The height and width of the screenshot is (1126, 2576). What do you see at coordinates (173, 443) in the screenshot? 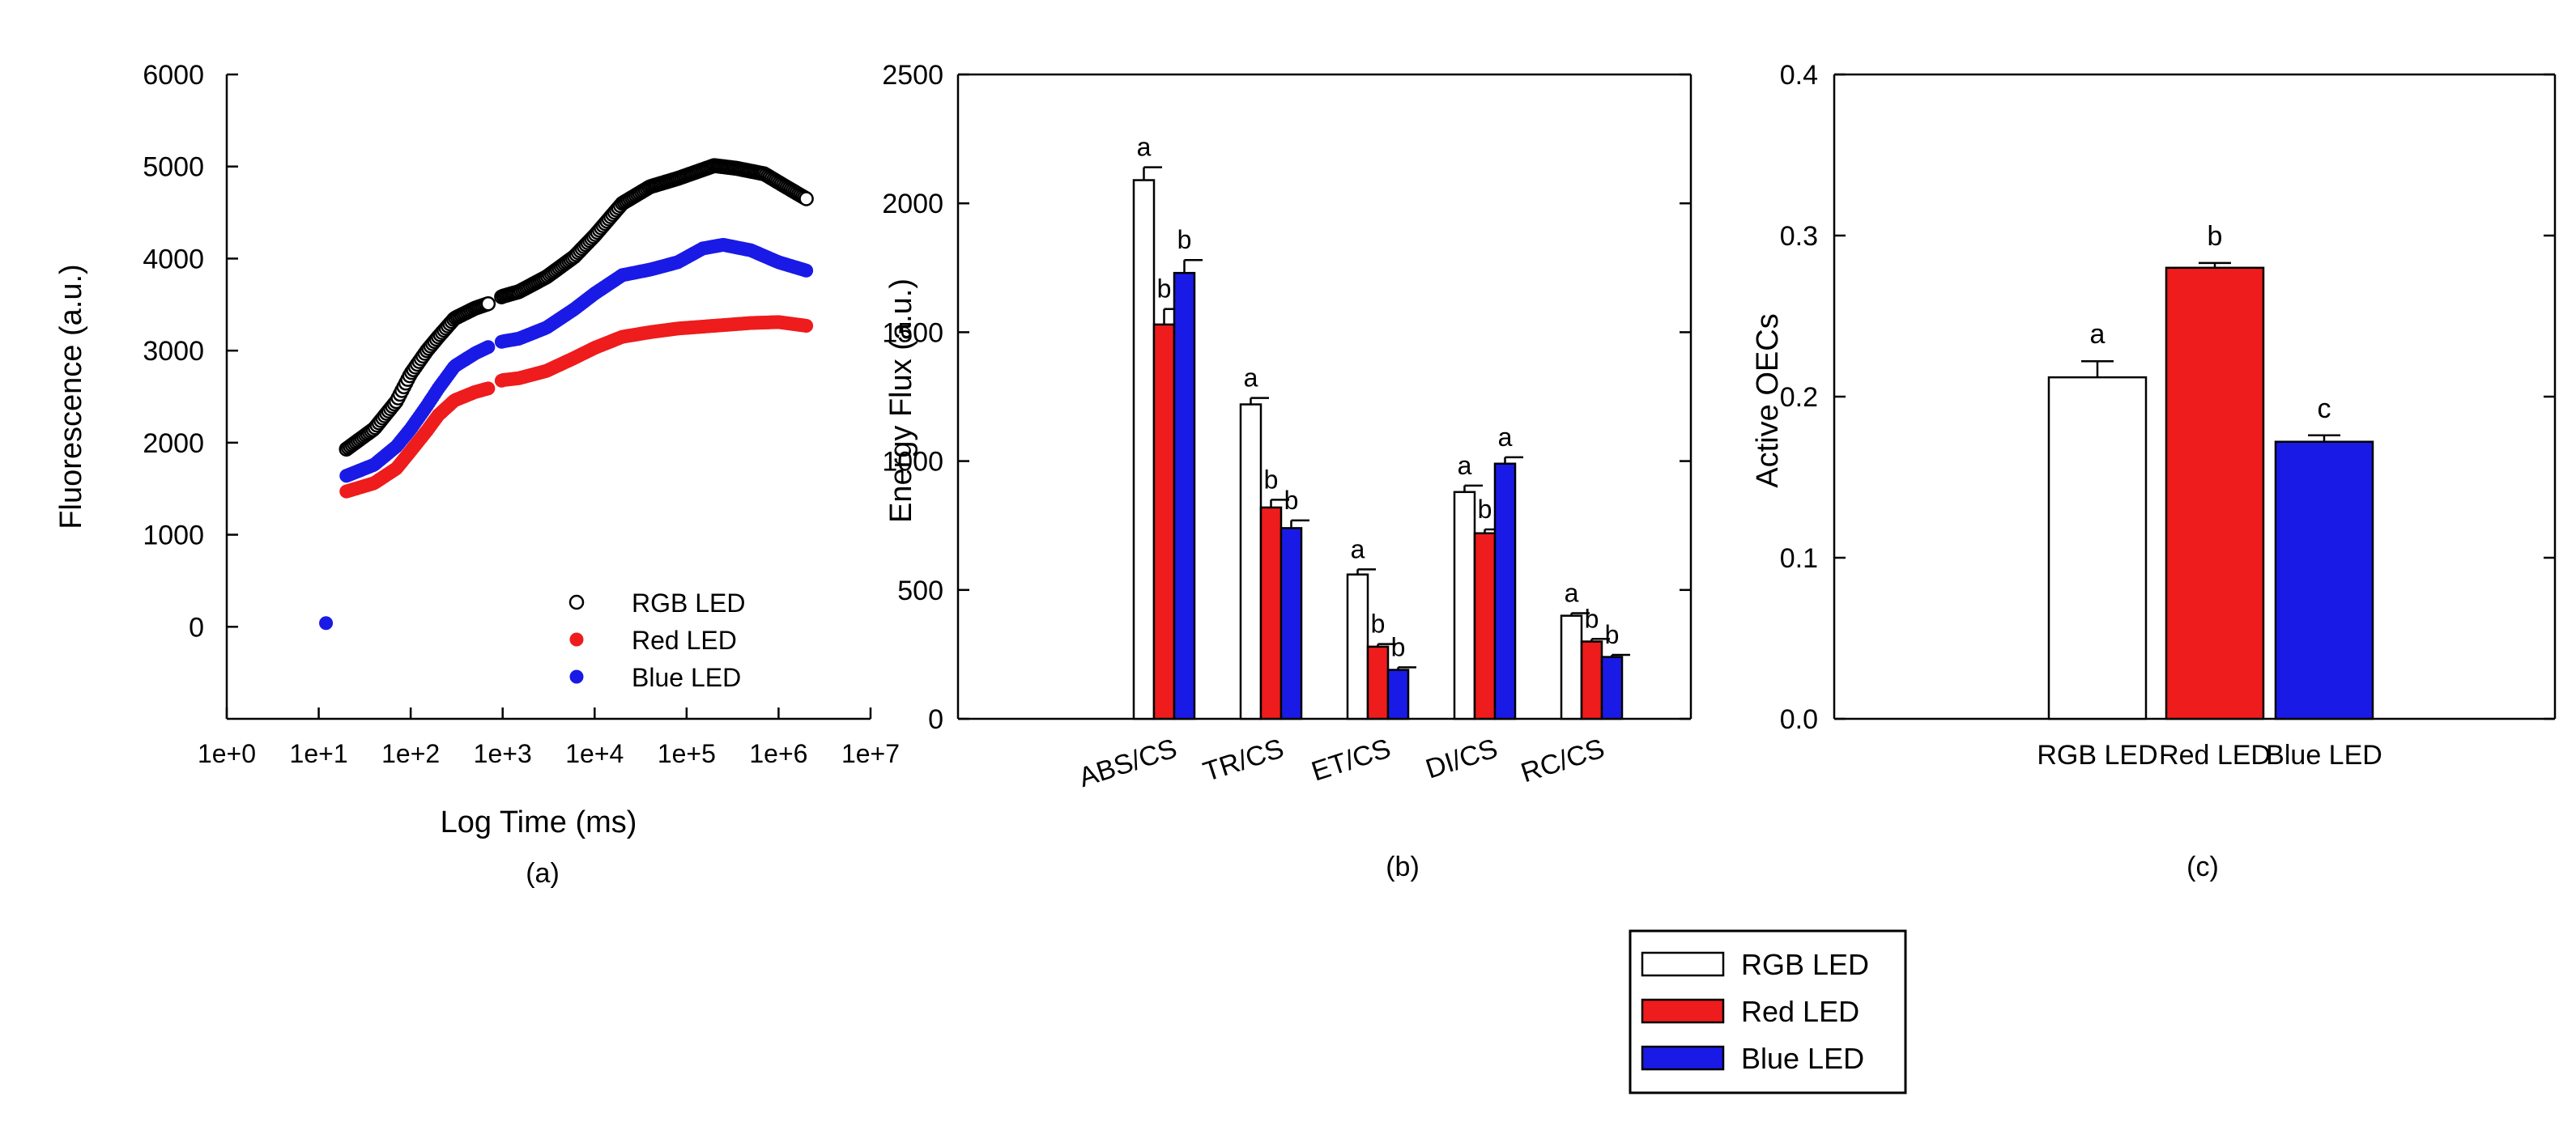
I see `a-y-tick-label: 2000` at bounding box center [173, 443].